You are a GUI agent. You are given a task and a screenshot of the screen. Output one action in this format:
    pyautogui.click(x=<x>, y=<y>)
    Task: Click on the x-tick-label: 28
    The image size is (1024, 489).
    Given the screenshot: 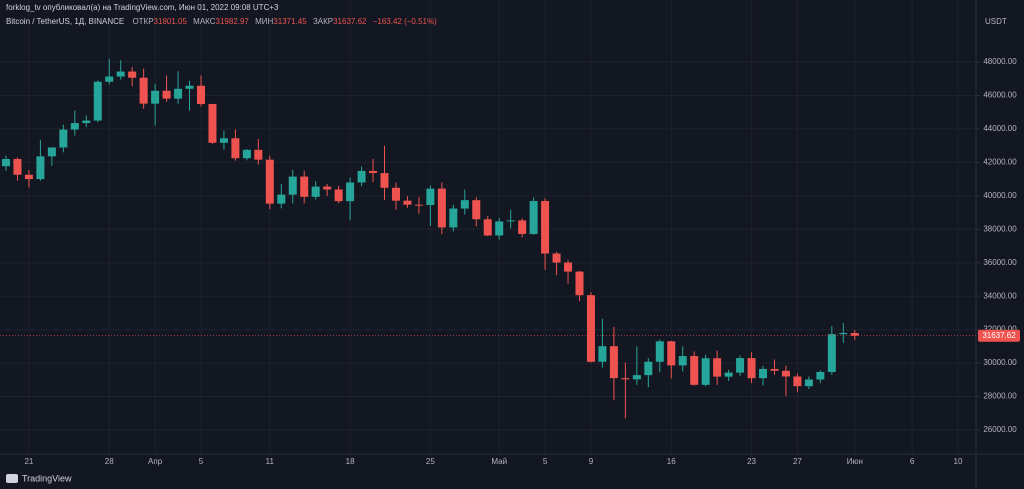 What is the action you would take?
    pyautogui.click(x=109, y=461)
    